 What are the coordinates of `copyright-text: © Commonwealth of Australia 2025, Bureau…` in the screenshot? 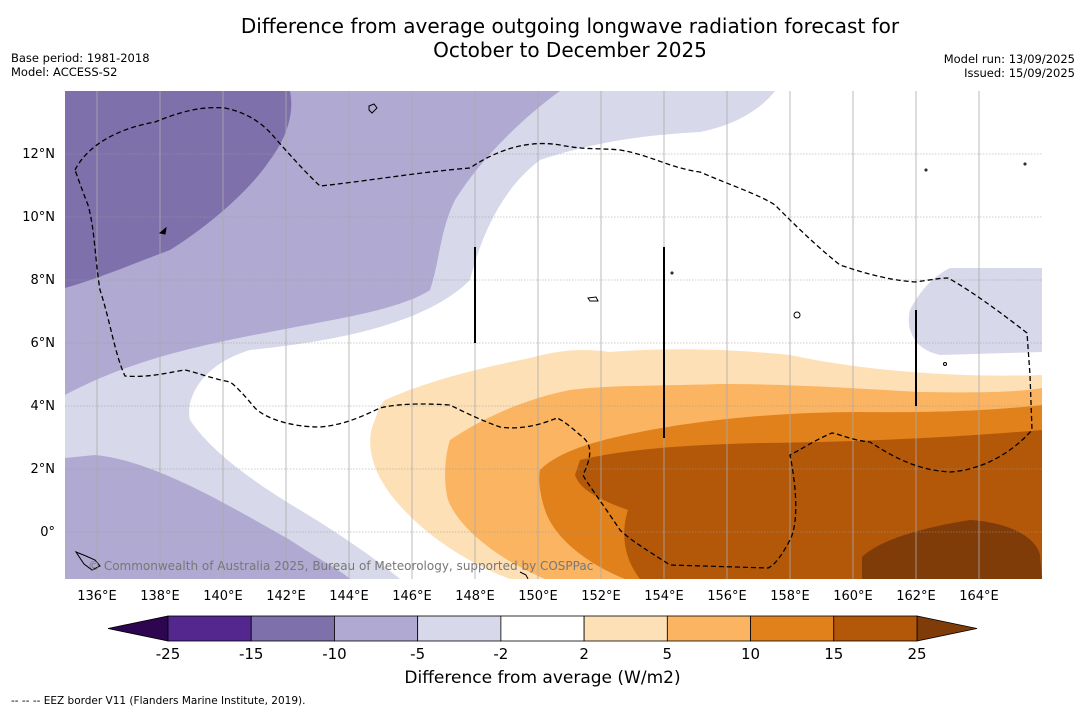 It's located at (340, 566).